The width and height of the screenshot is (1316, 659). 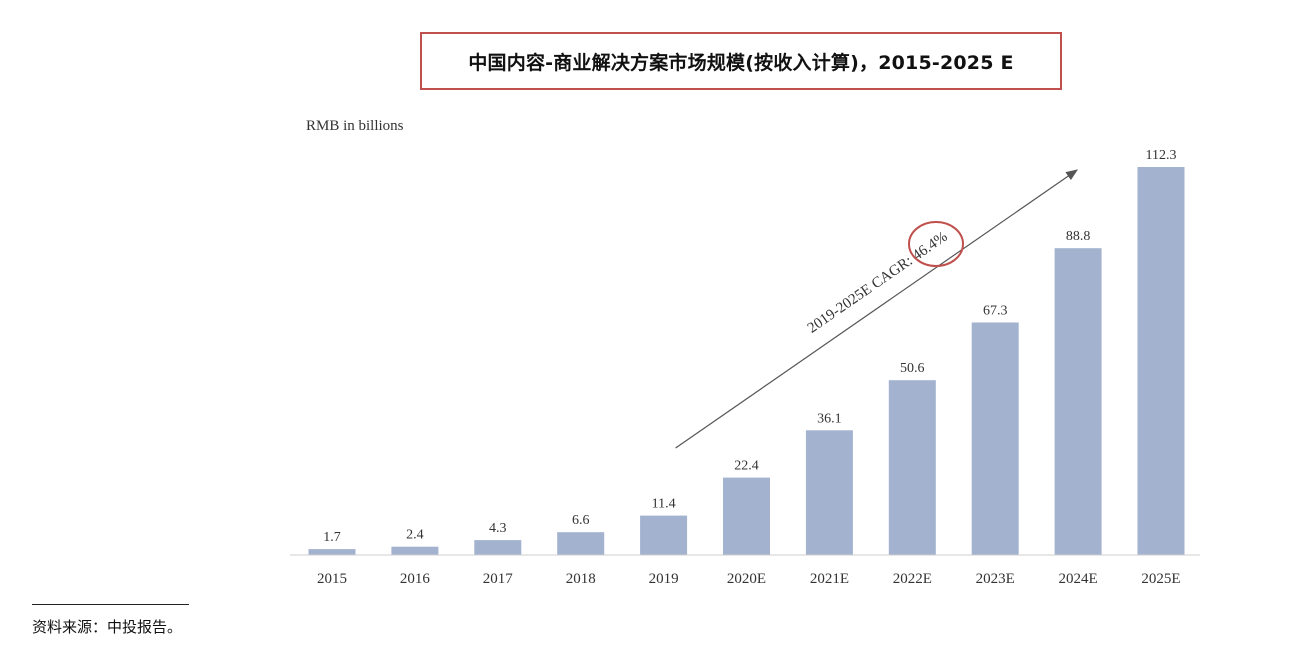 I want to click on bar-2018, so click(x=581, y=543).